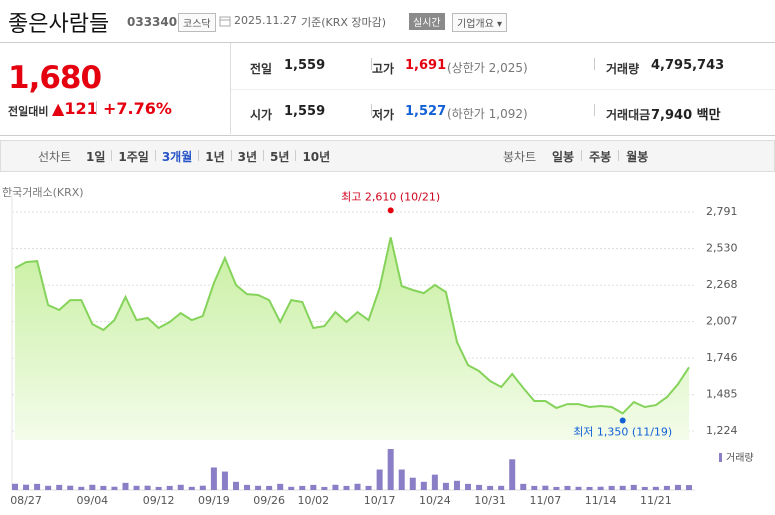 This screenshot has height=515, width=775. What do you see at coordinates (92, 500) in the screenshot?
I see `x-tick-label: 09/04` at bounding box center [92, 500].